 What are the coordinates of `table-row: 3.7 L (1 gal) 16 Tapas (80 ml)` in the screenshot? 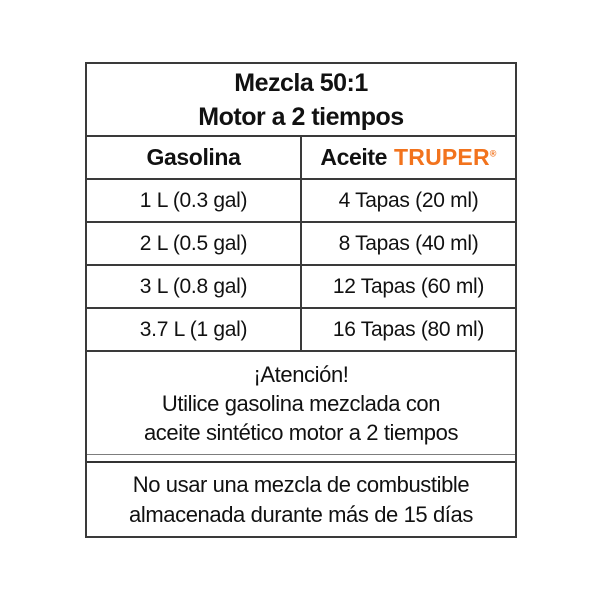 It's located at (301, 328).